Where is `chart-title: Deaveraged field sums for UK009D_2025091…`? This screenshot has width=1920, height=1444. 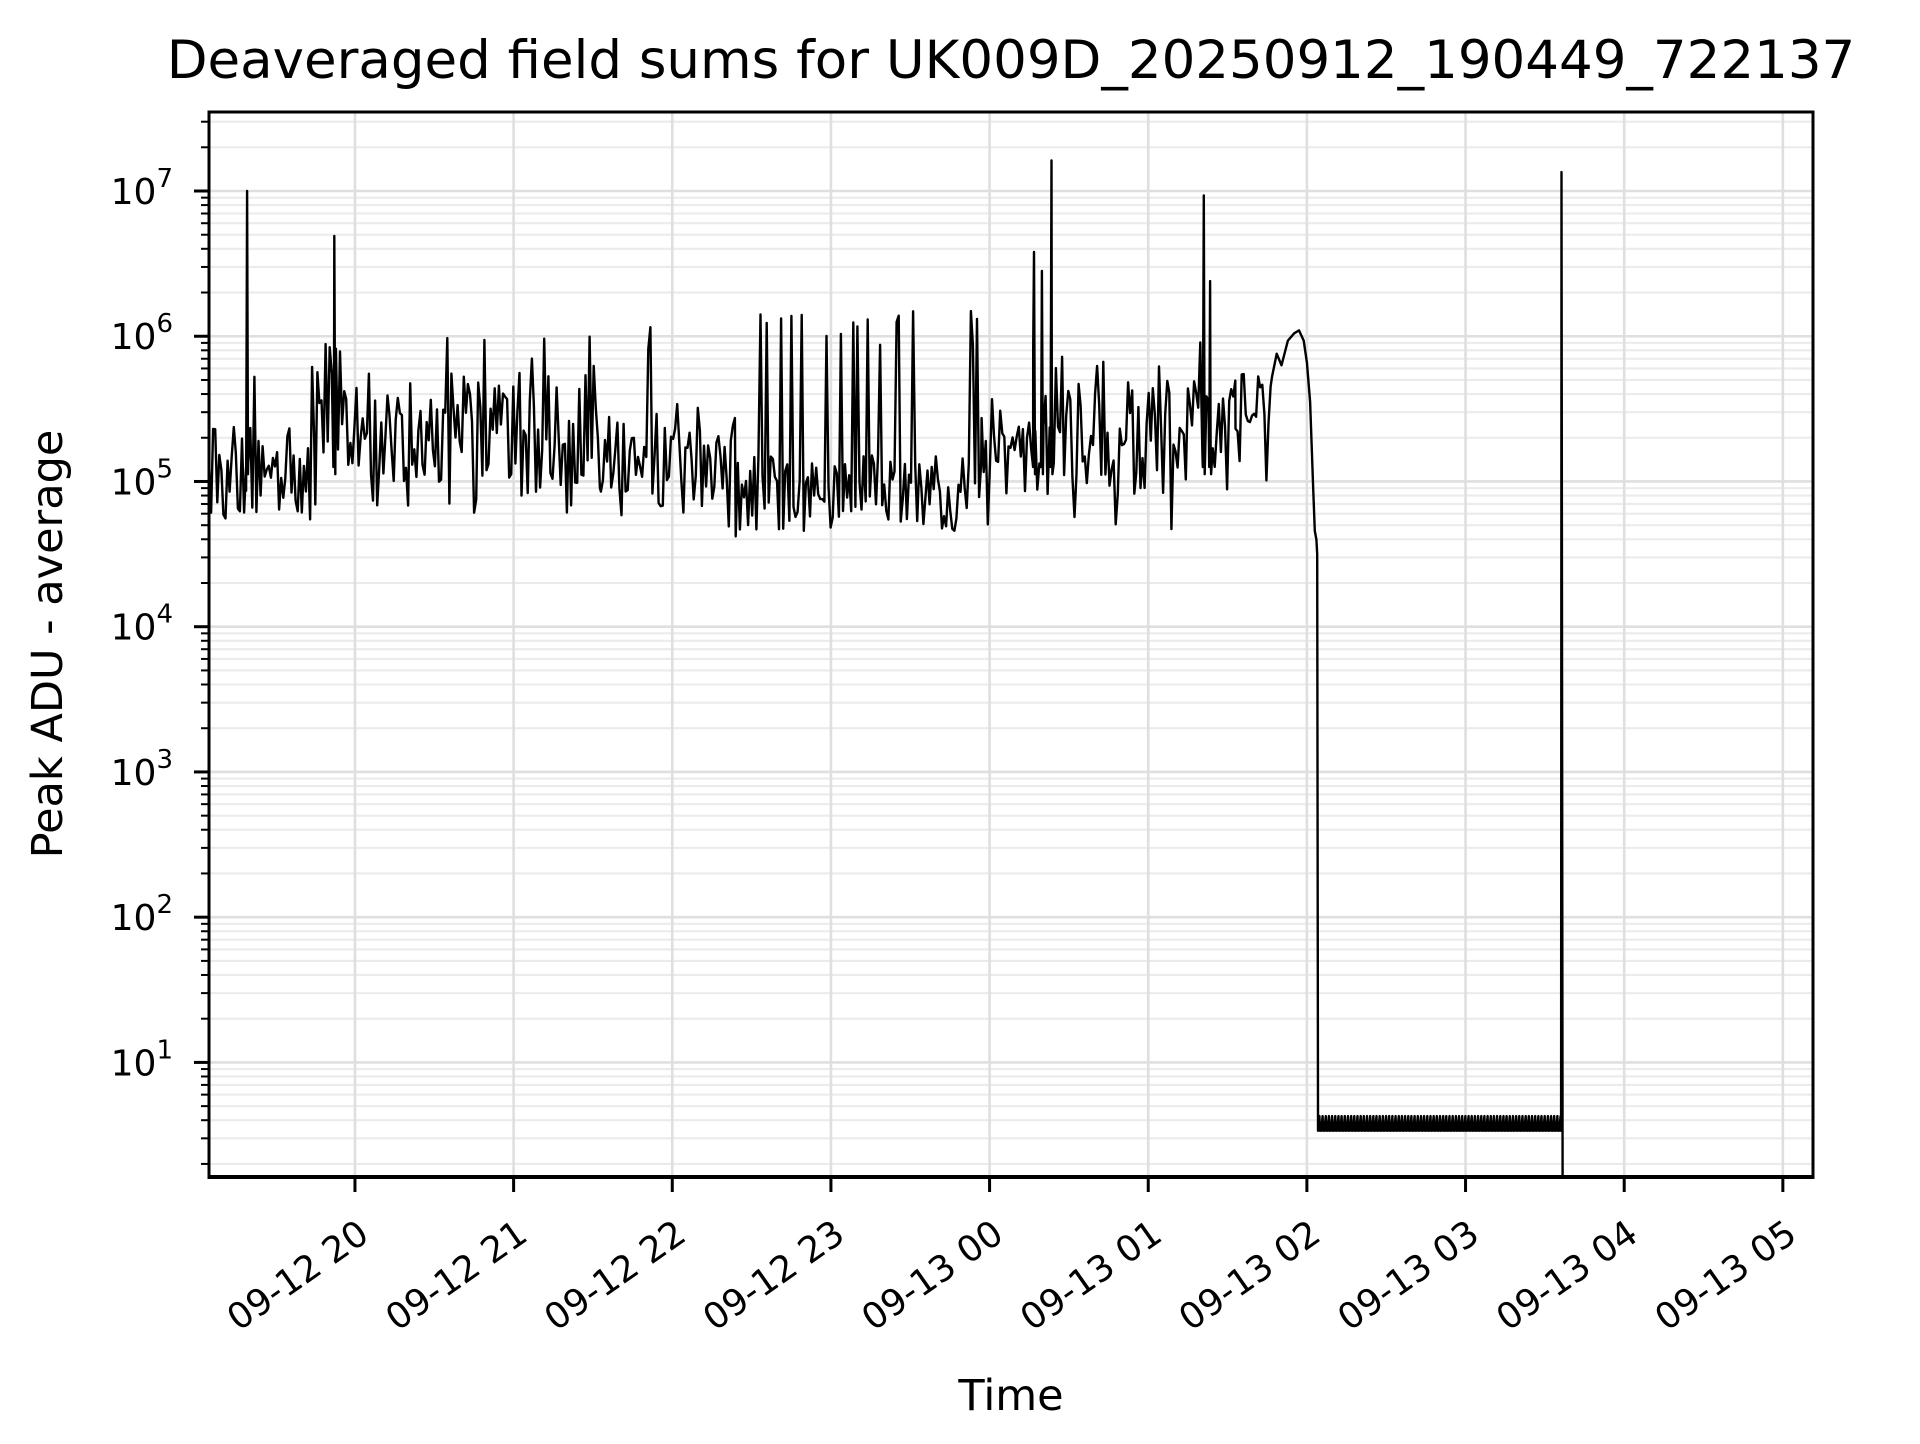
chart-title: Deaveraged field sums for UK009D_2025091… is located at coordinates (1011, 60).